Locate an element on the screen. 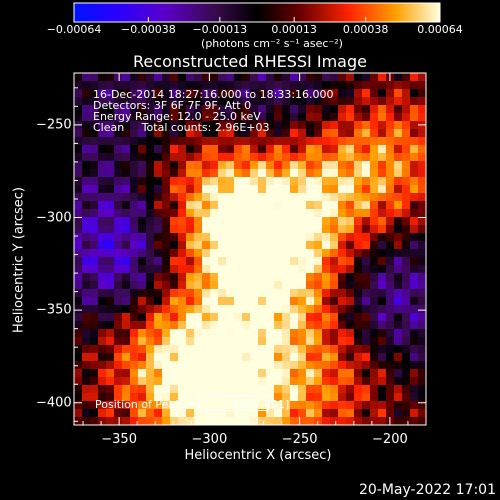 The height and width of the screenshot is (500, 500). y-tick-label: −400 is located at coordinates (54, 403).